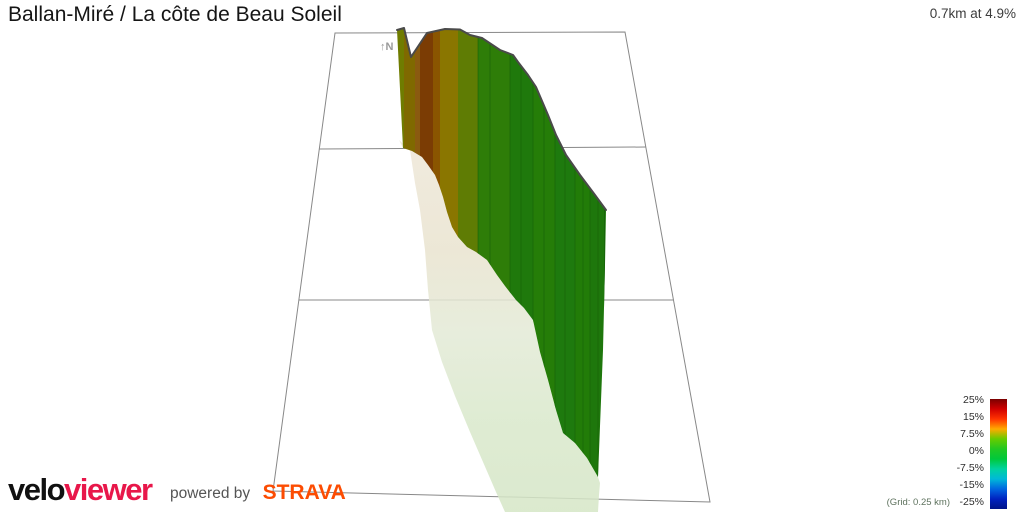  I want to click on veloviewer-logo: velo, so click(37, 489).